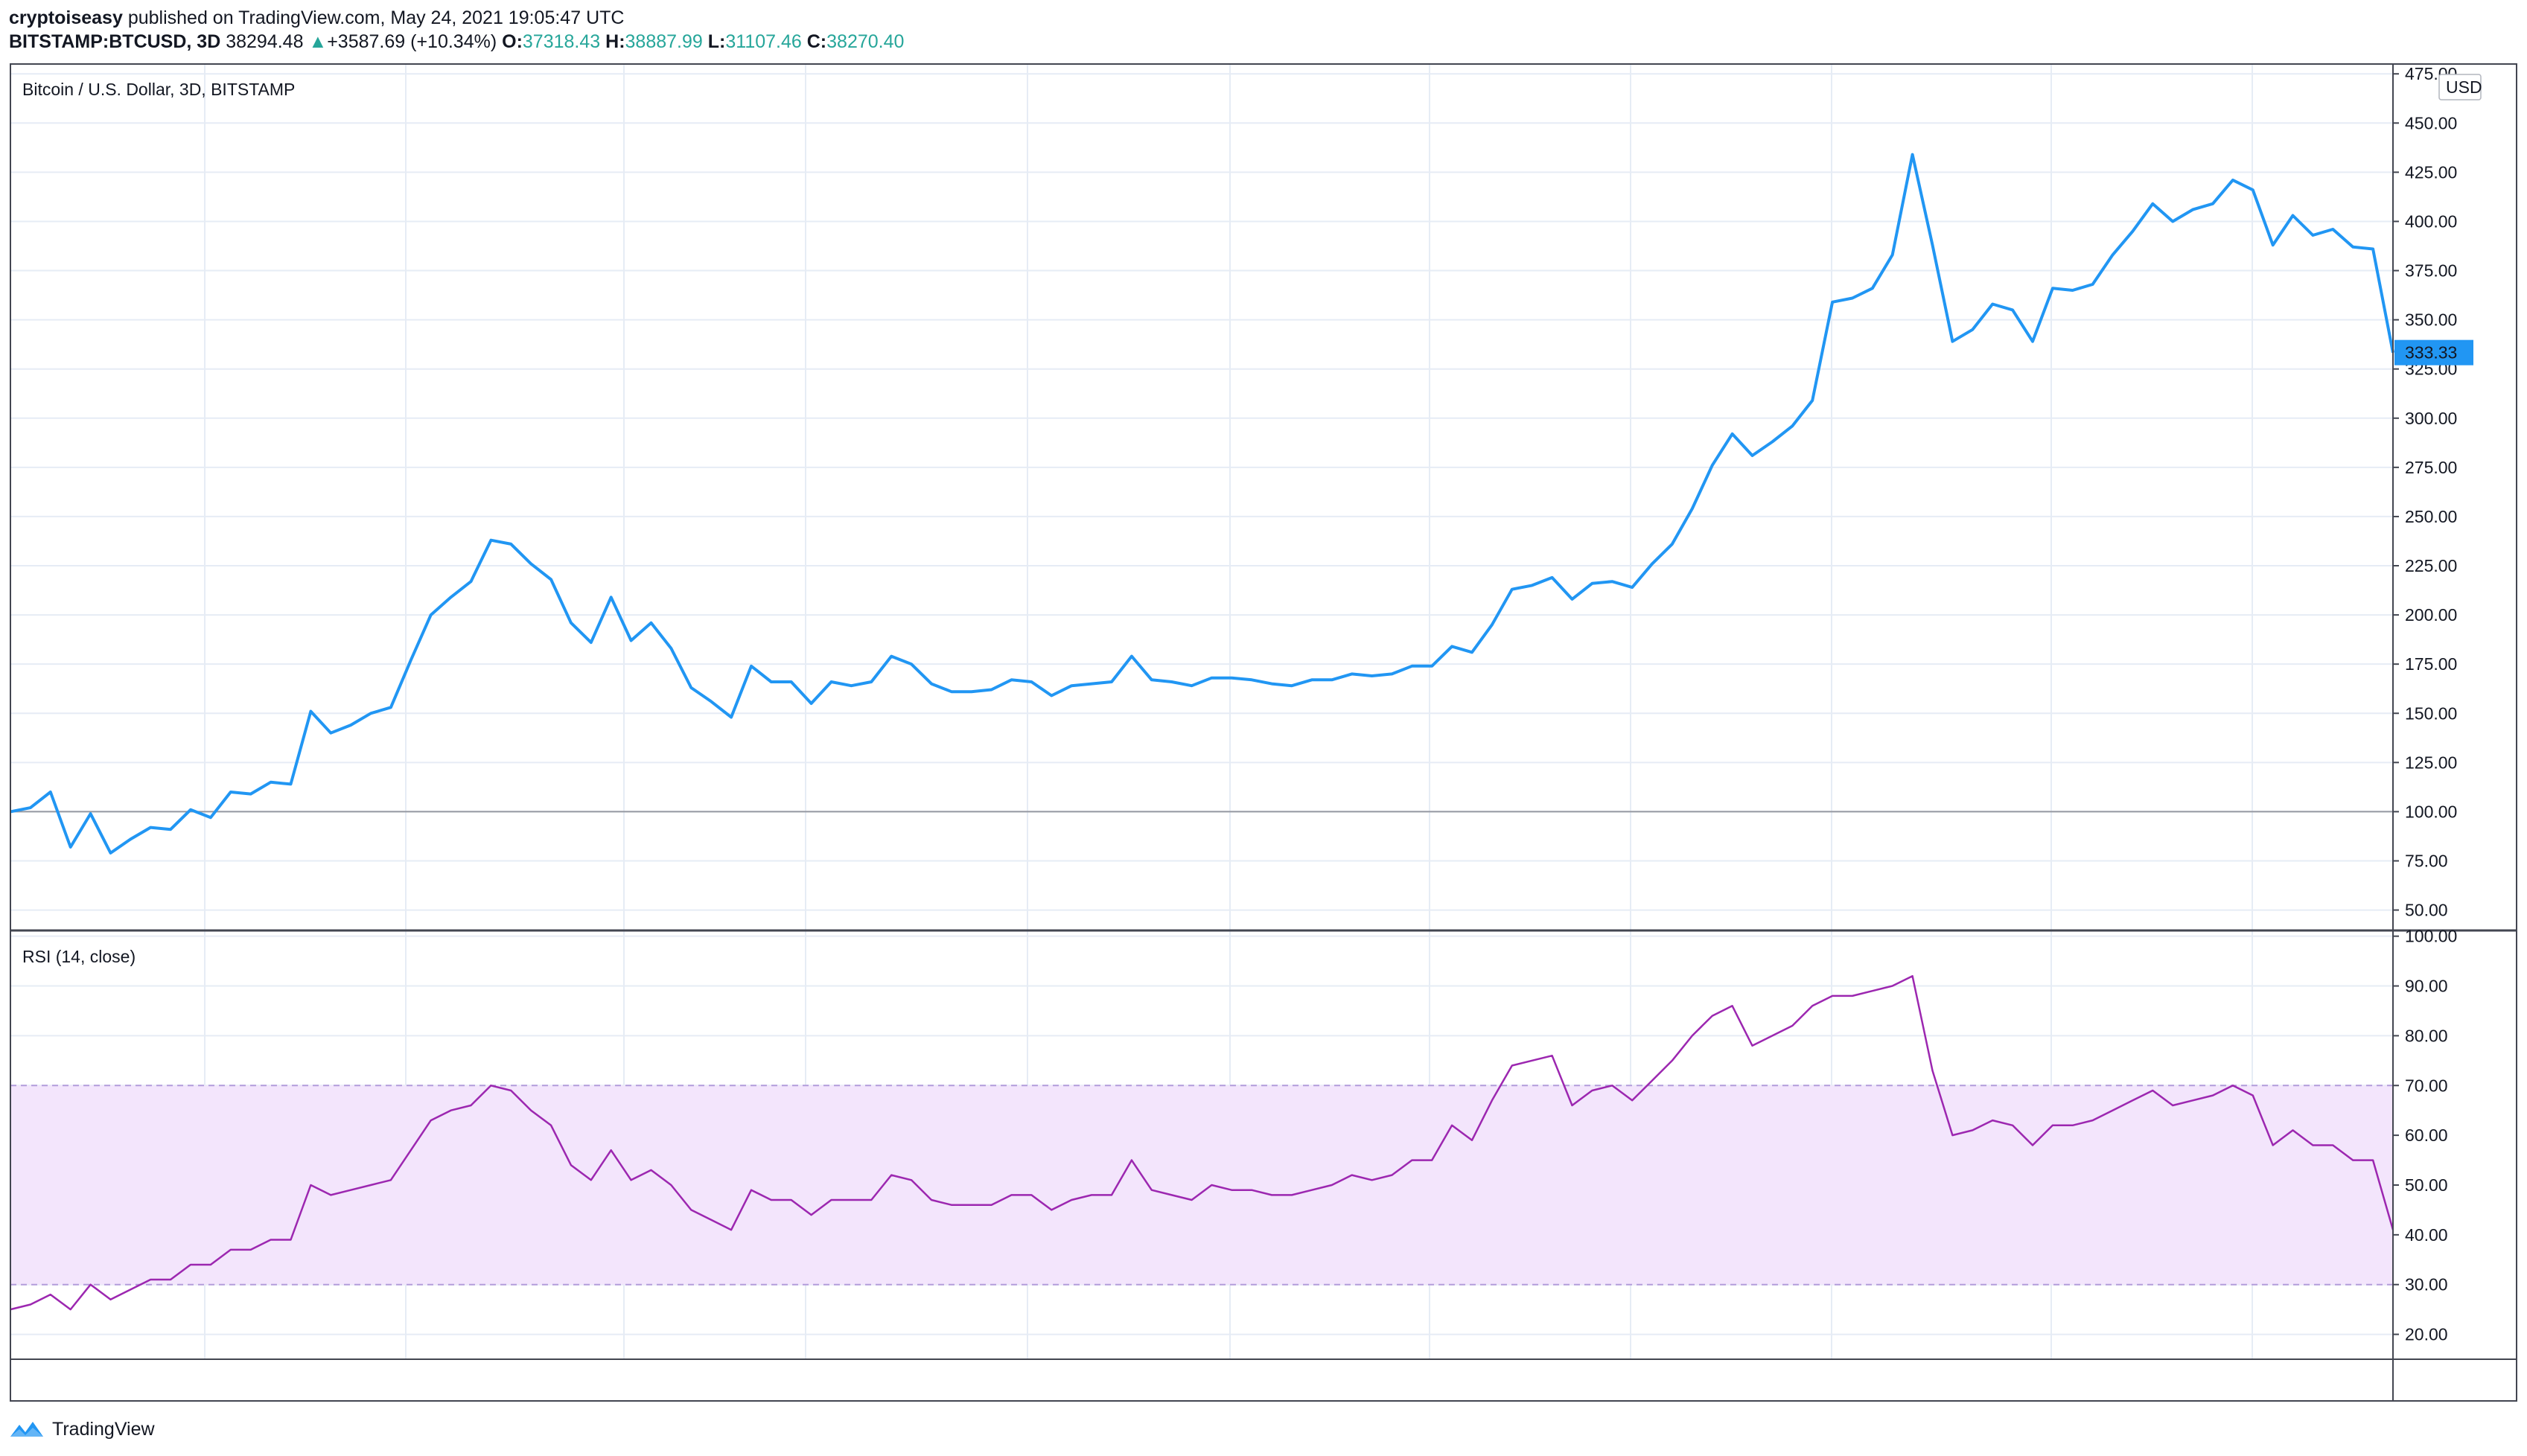 This screenshot has height=1456, width=2527. Describe the element at coordinates (865, 41) in the screenshot. I see `close-value: 38270.40` at that location.